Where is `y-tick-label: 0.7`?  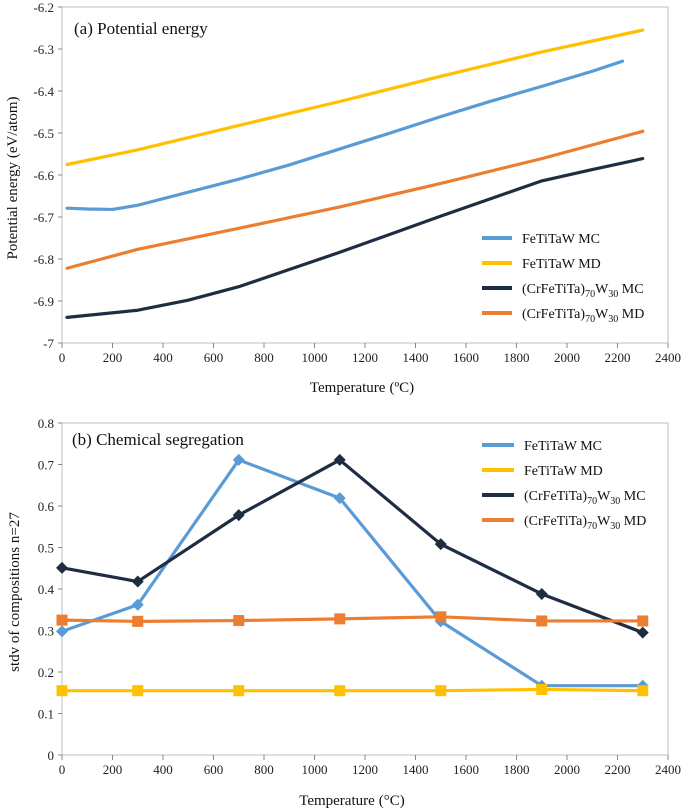 y-tick-label: 0.7 is located at coordinates (46, 465).